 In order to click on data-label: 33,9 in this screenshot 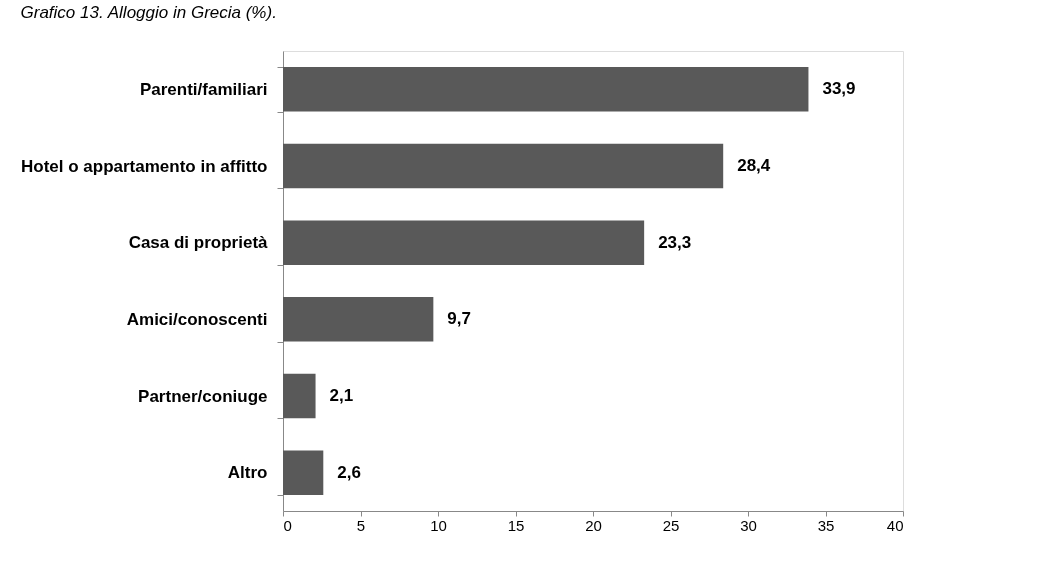, I will do `click(839, 89)`.